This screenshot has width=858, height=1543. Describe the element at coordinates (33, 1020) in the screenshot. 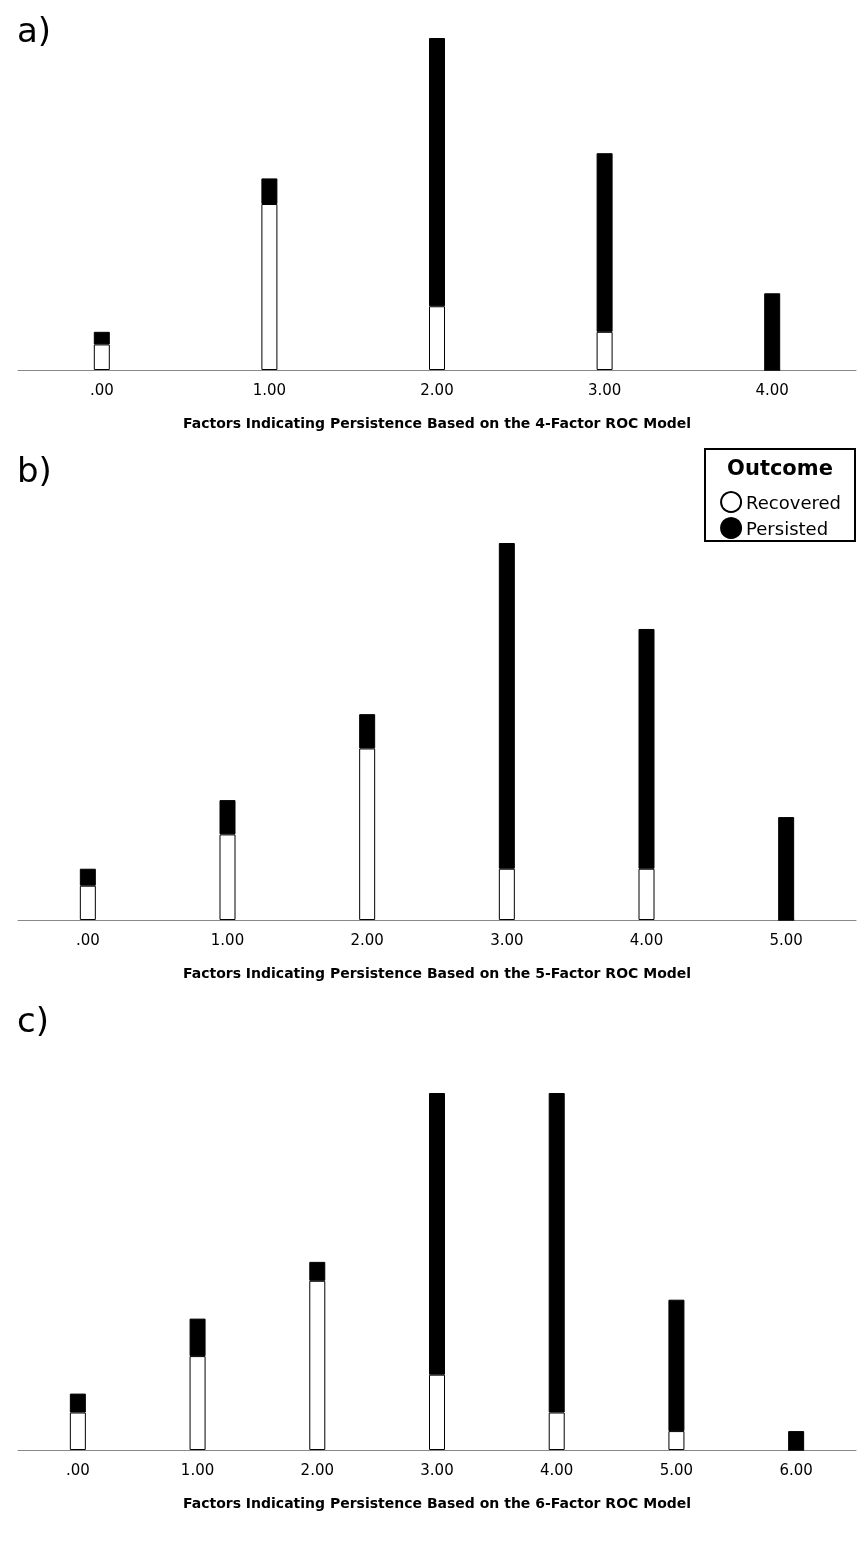

I see `chart-title: c)` at that location.